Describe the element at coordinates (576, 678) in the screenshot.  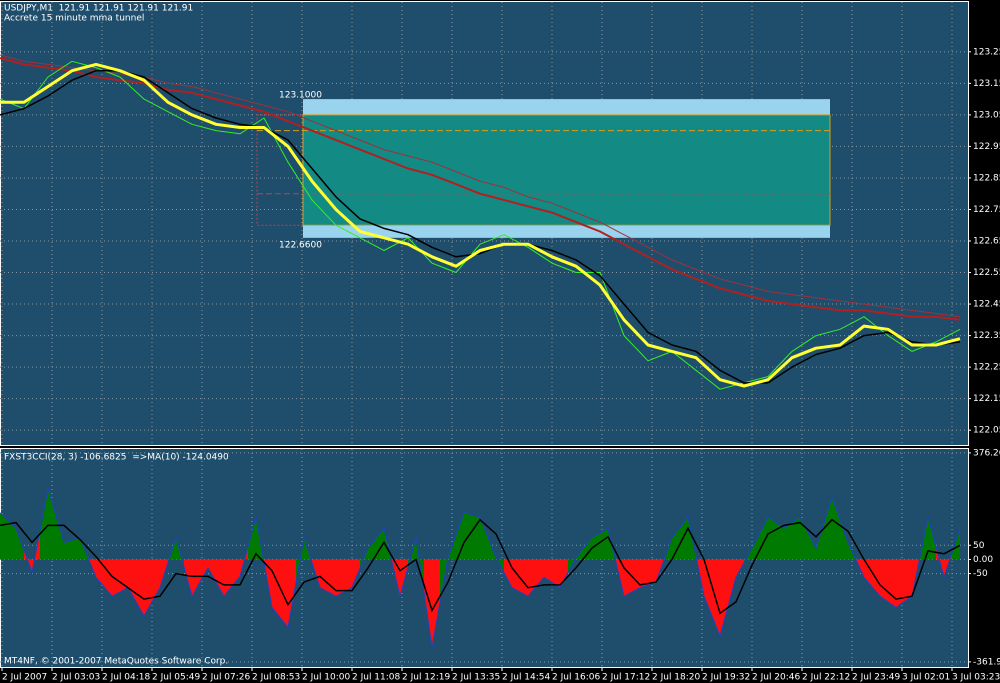
I see `x-tick-label: 2 Jul 16:06` at that location.